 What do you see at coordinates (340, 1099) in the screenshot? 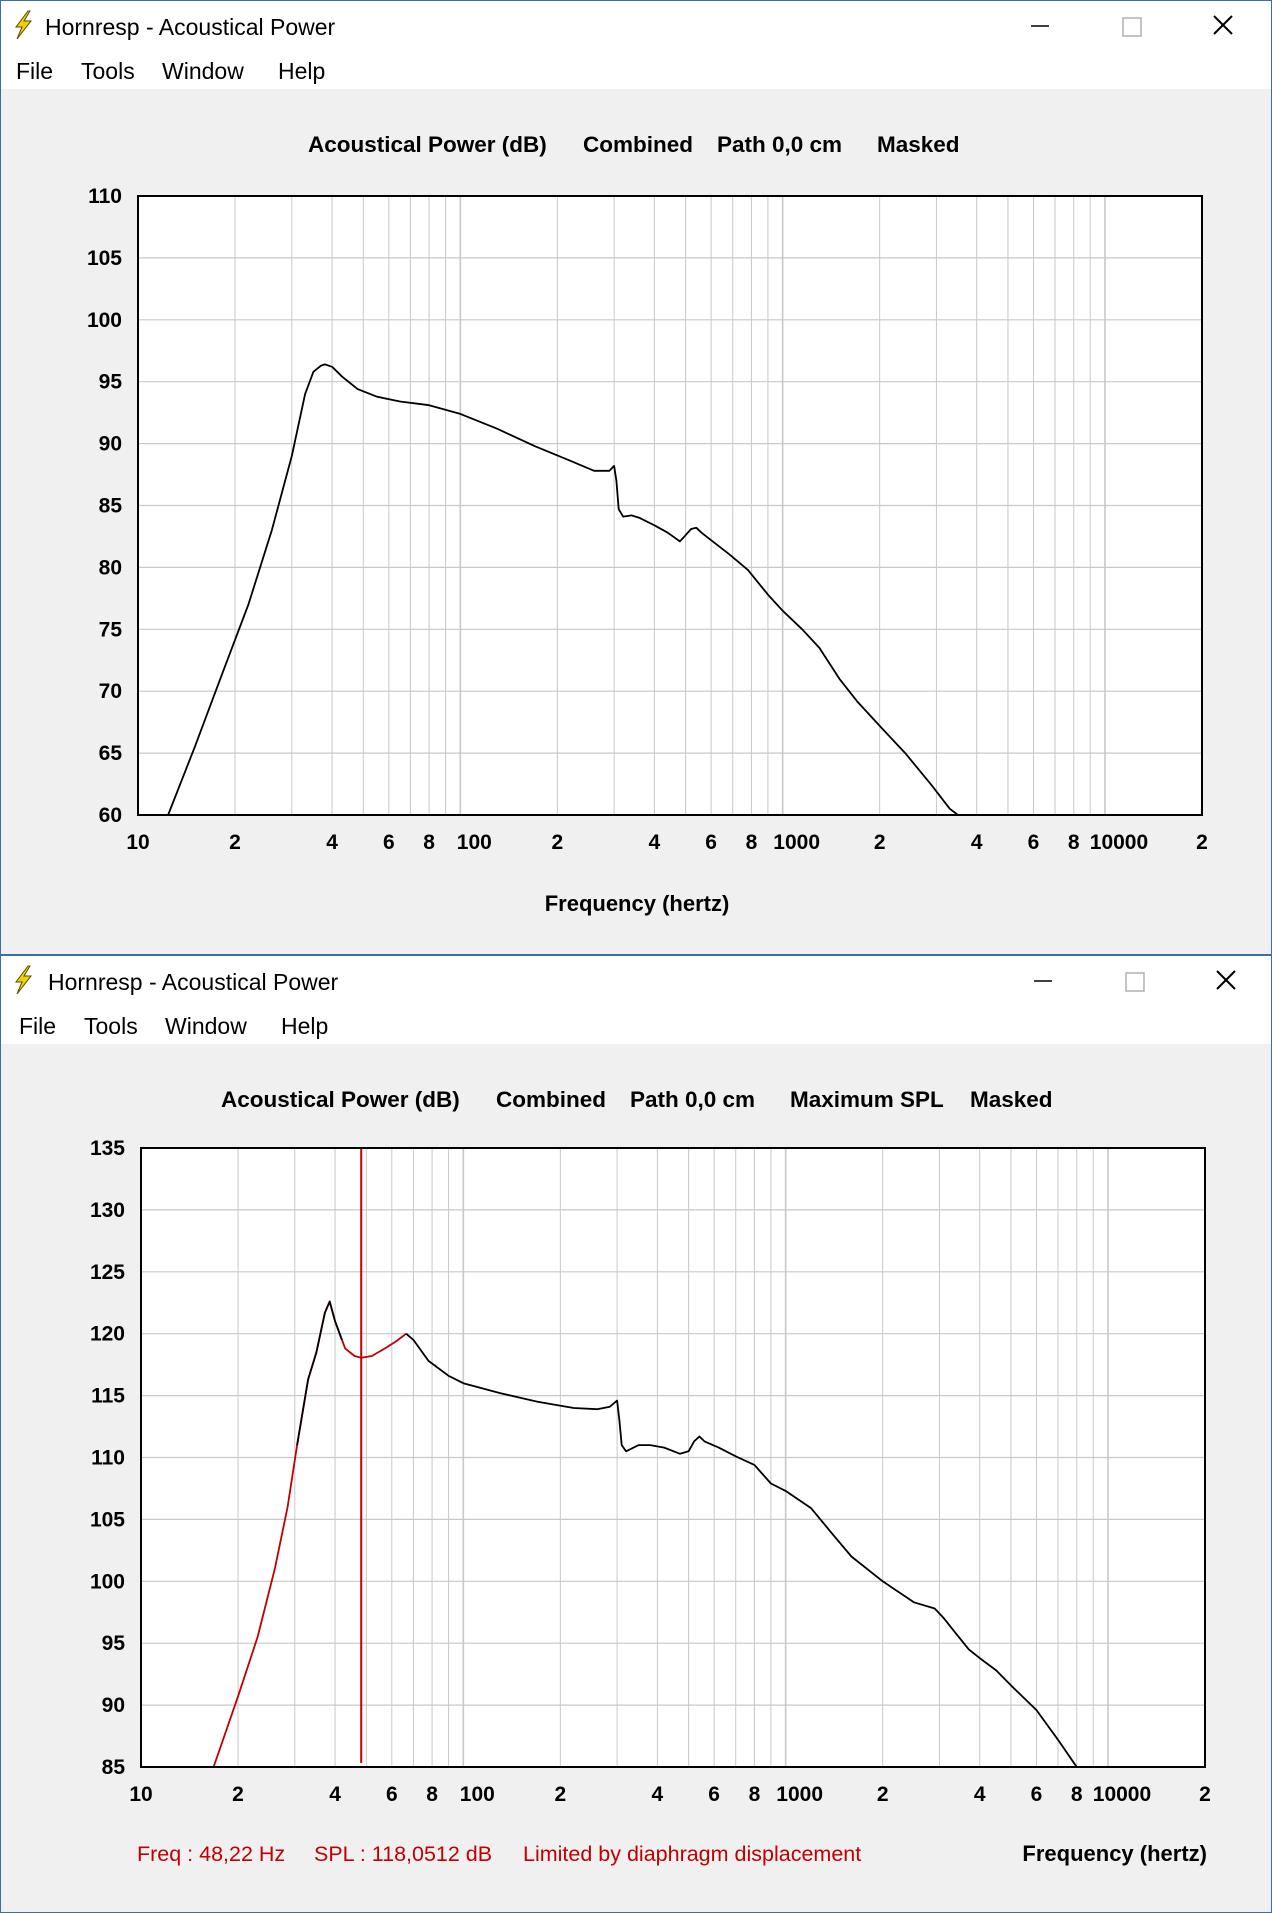
I see `header-acoustical-power: Acoustical Power (dB)` at bounding box center [340, 1099].